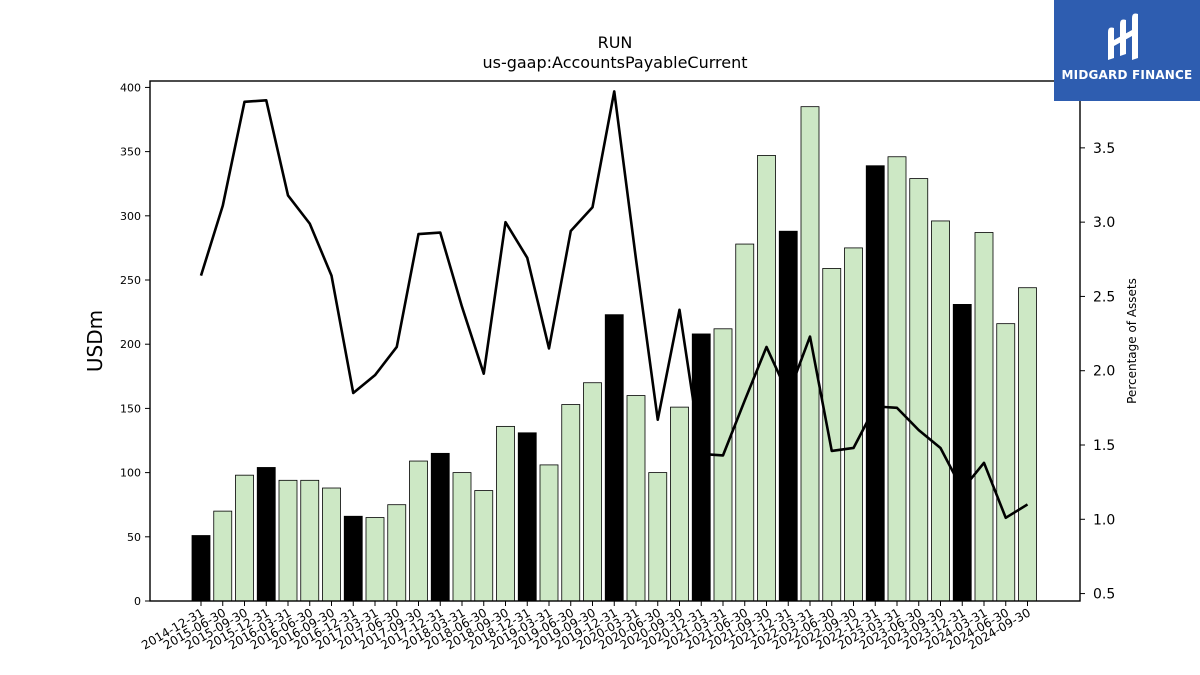 Image resolution: width=1200 pixels, height=675 pixels. I want to click on y-tick-label: 350, so click(130, 152).